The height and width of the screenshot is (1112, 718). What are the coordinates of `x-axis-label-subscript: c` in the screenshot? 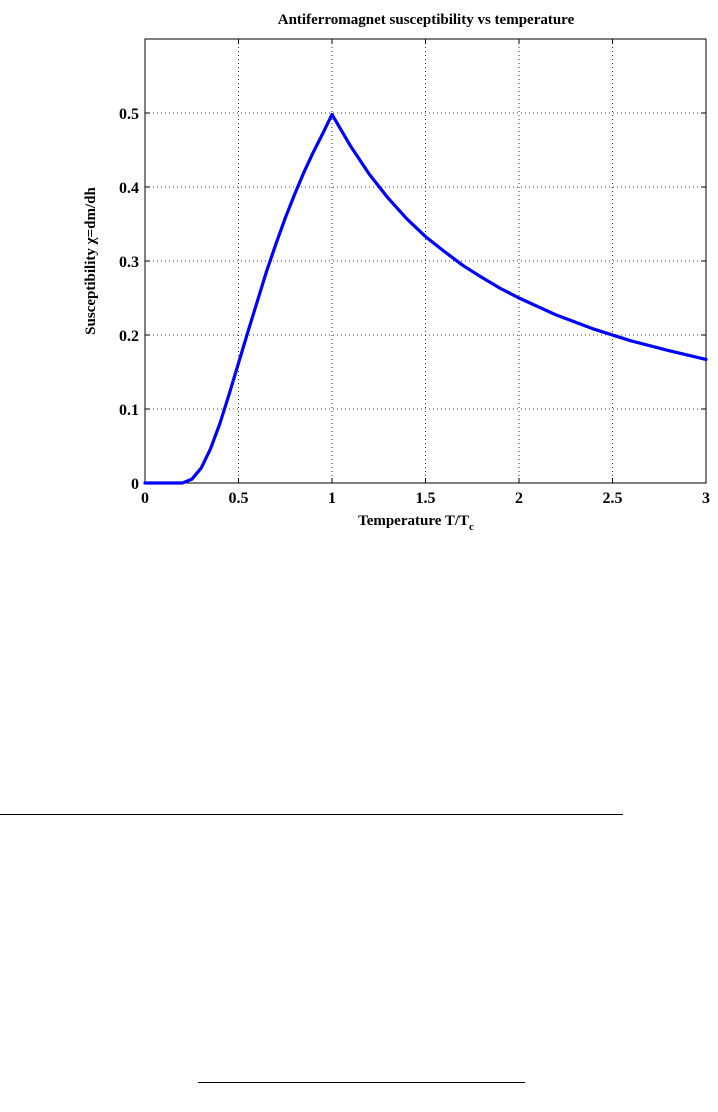 It's located at (471, 527).